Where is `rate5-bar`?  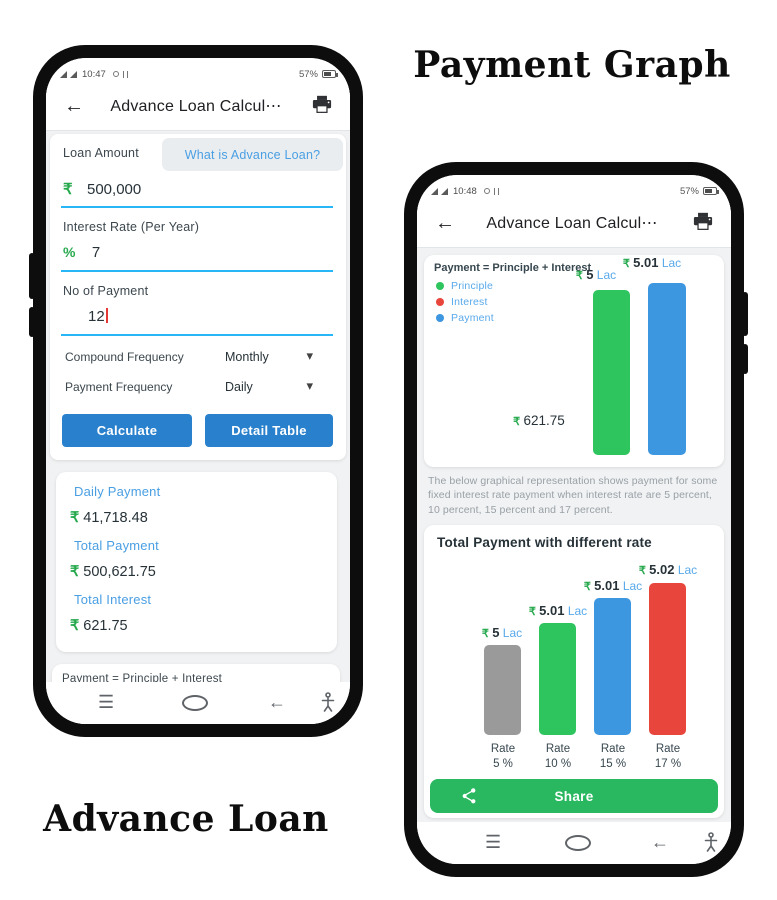
rate5-bar is located at coordinates (502, 690).